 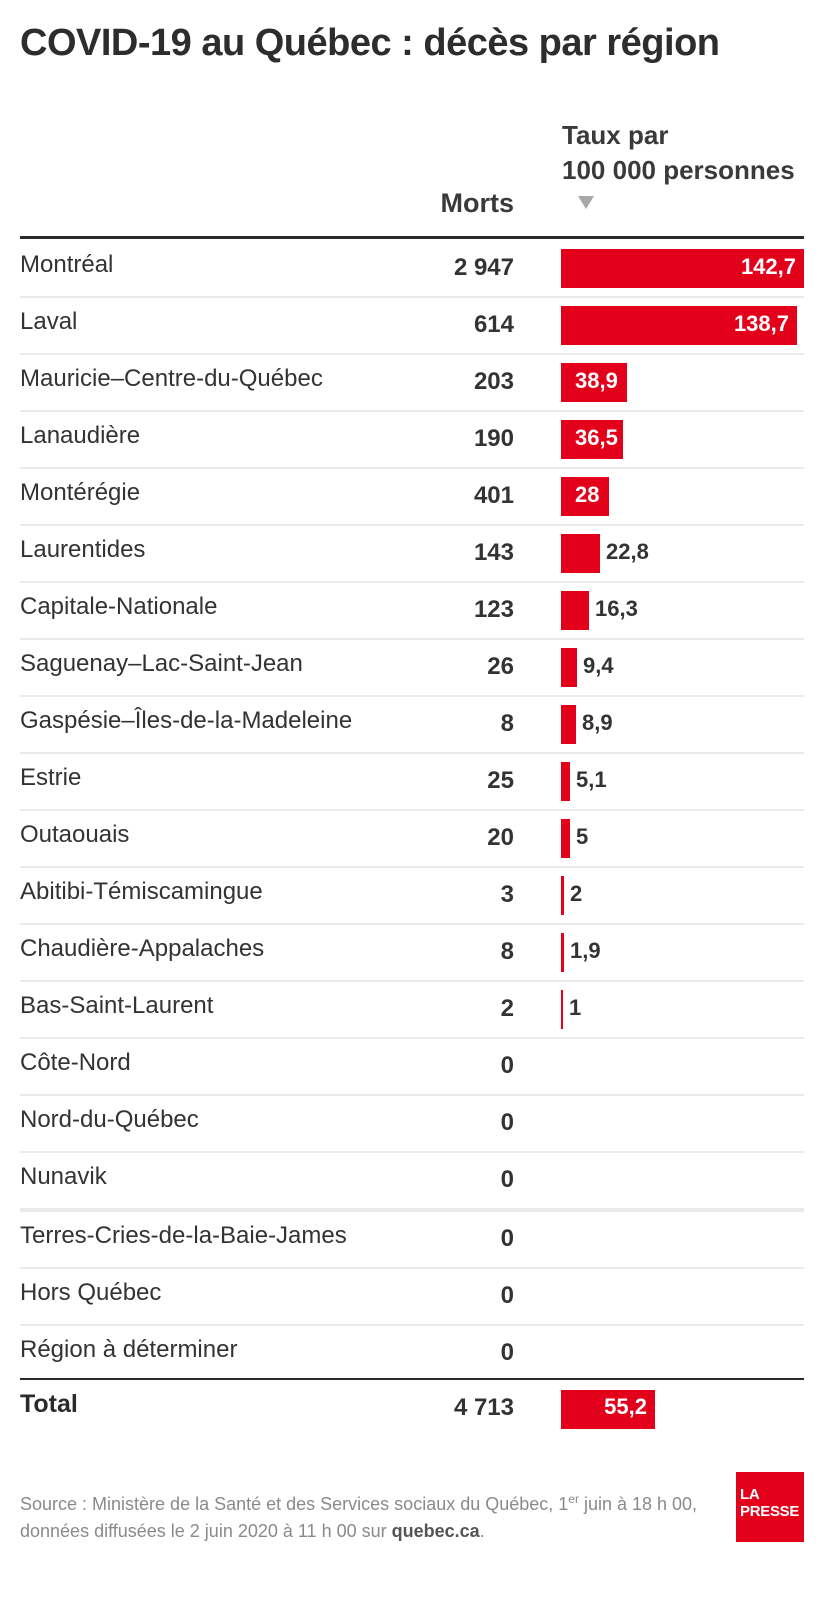 I want to click on deaths-value: 143, so click(x=493, y=552).